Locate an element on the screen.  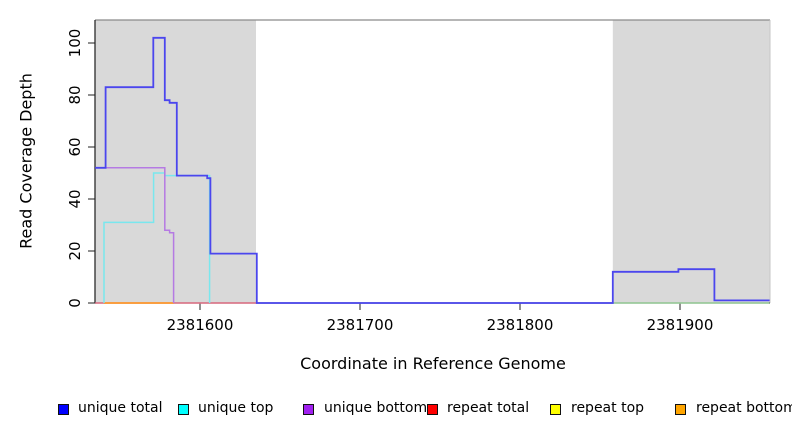
series-line-unique-bottom is located at coordinates (135, 235).